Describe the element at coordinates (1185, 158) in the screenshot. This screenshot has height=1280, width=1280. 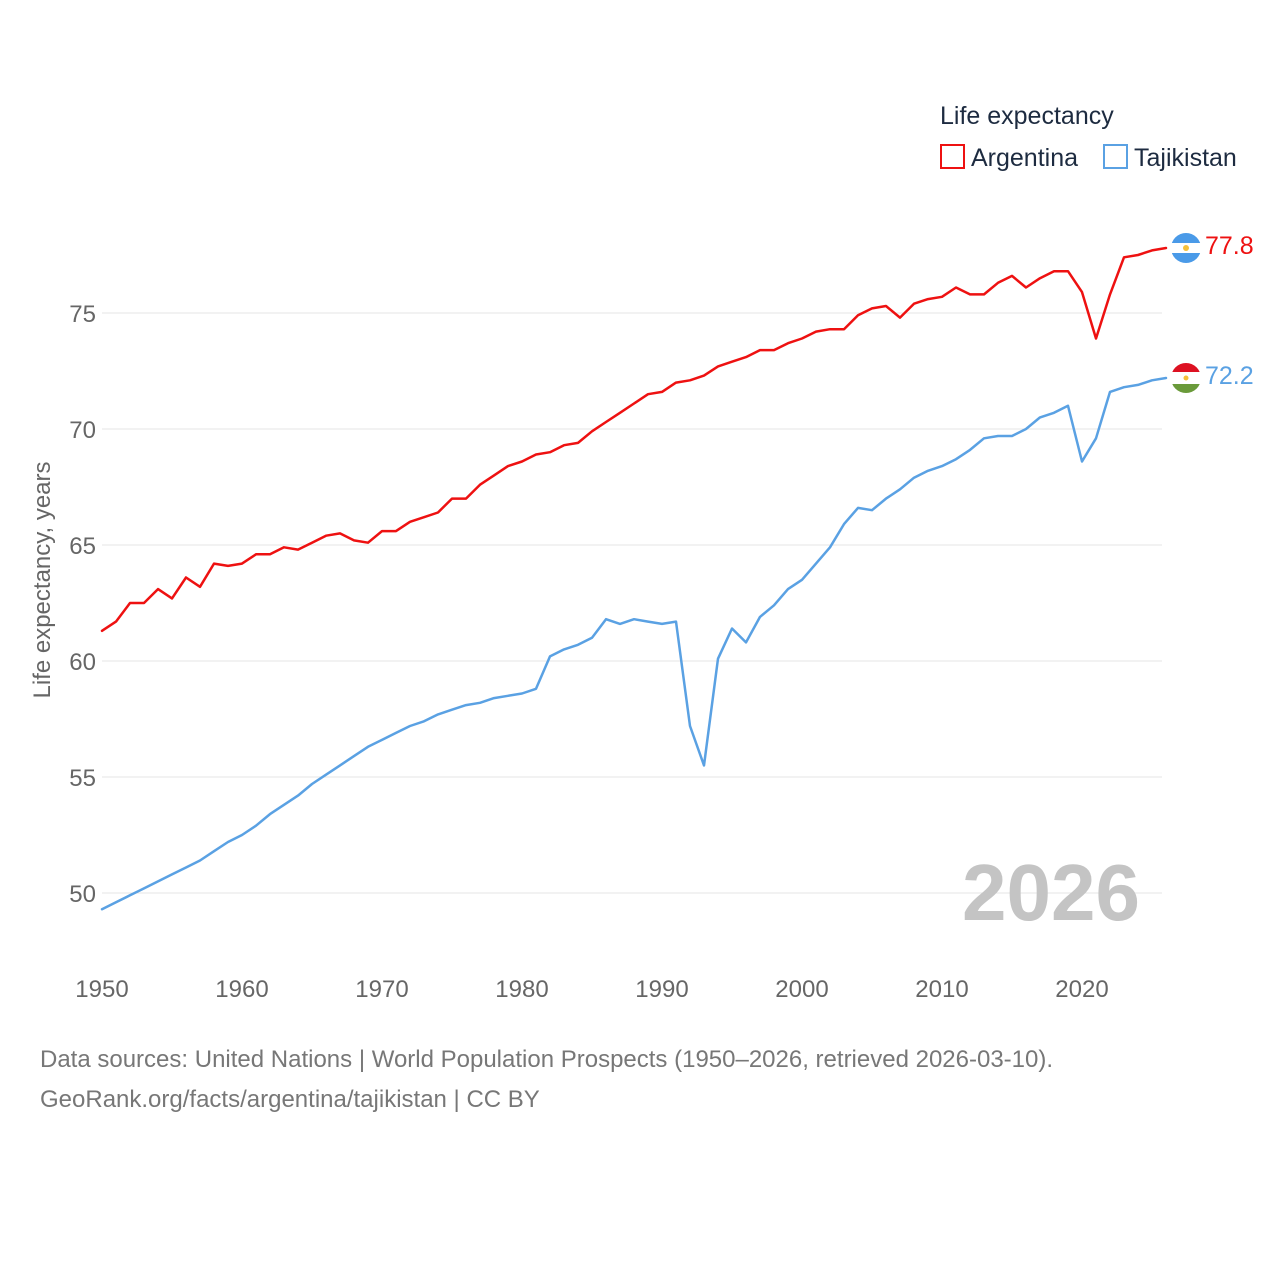
I see `legend-label-tajikistan: Tajikistan` at that location.